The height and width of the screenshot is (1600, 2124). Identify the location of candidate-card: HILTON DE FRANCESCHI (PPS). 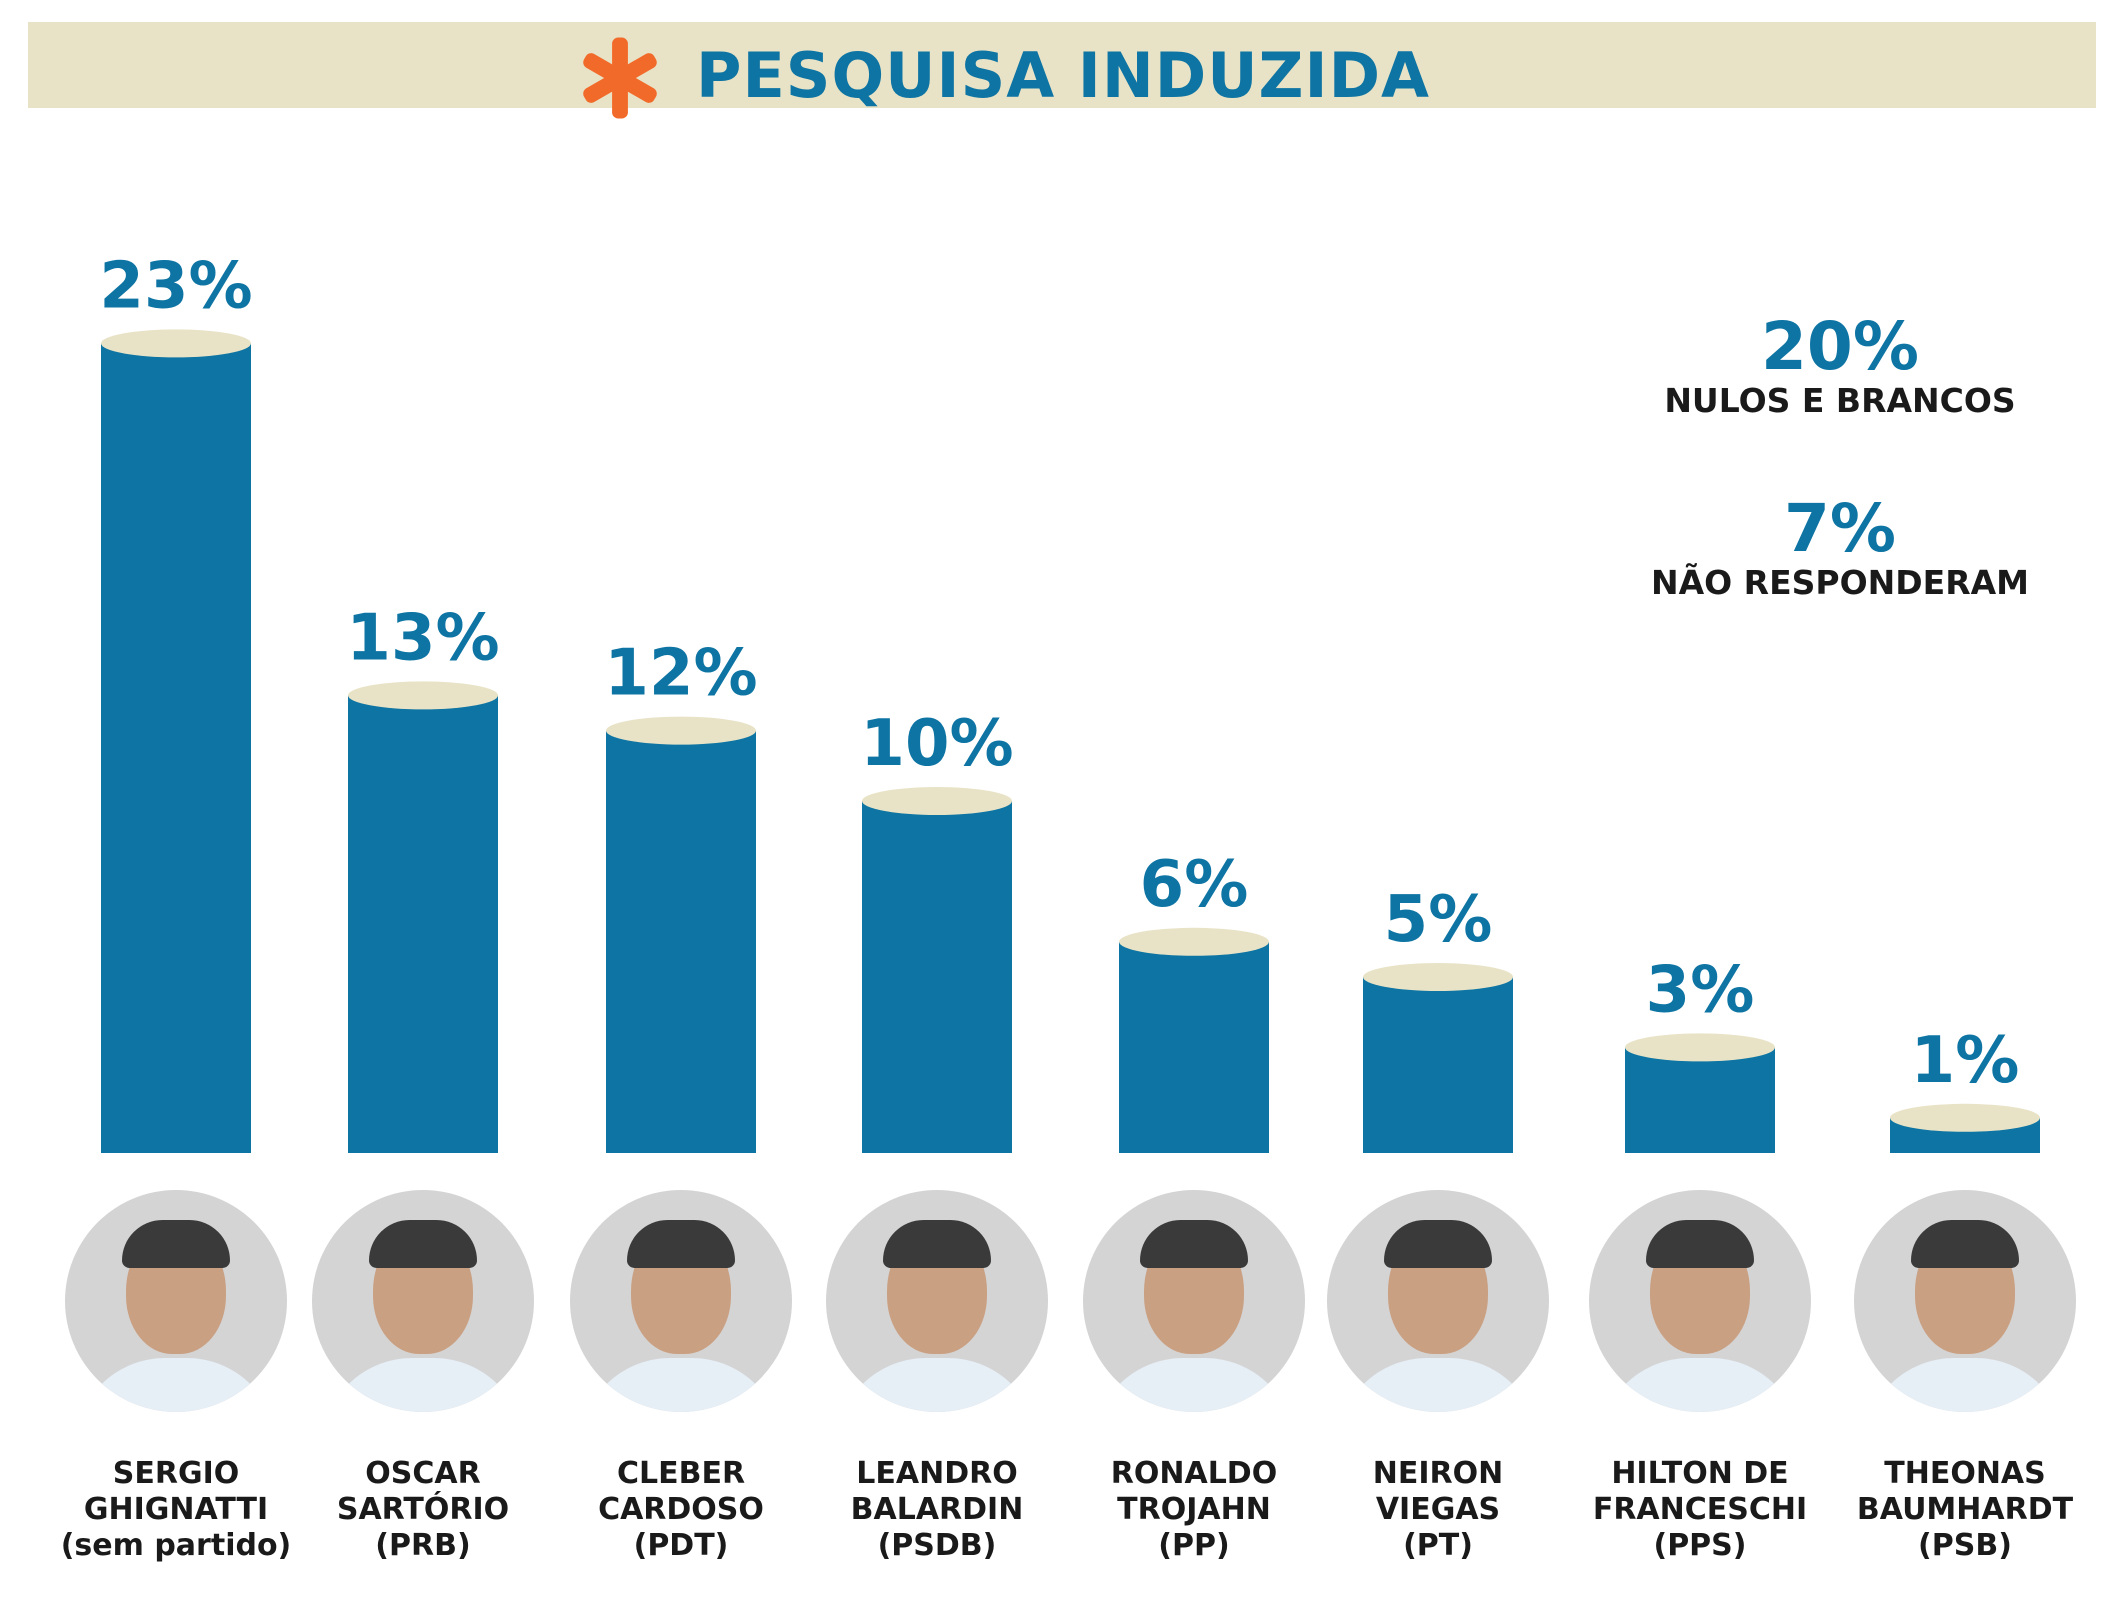
(1700, 1377).